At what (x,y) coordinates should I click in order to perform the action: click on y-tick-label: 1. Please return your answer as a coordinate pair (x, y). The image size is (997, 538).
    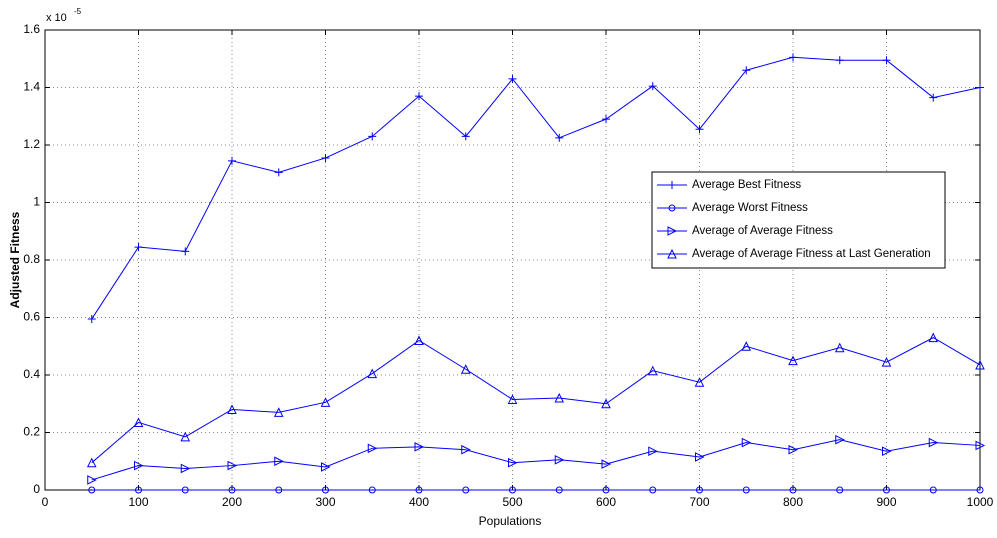
    Looking at the image, I should click on (36, 202).